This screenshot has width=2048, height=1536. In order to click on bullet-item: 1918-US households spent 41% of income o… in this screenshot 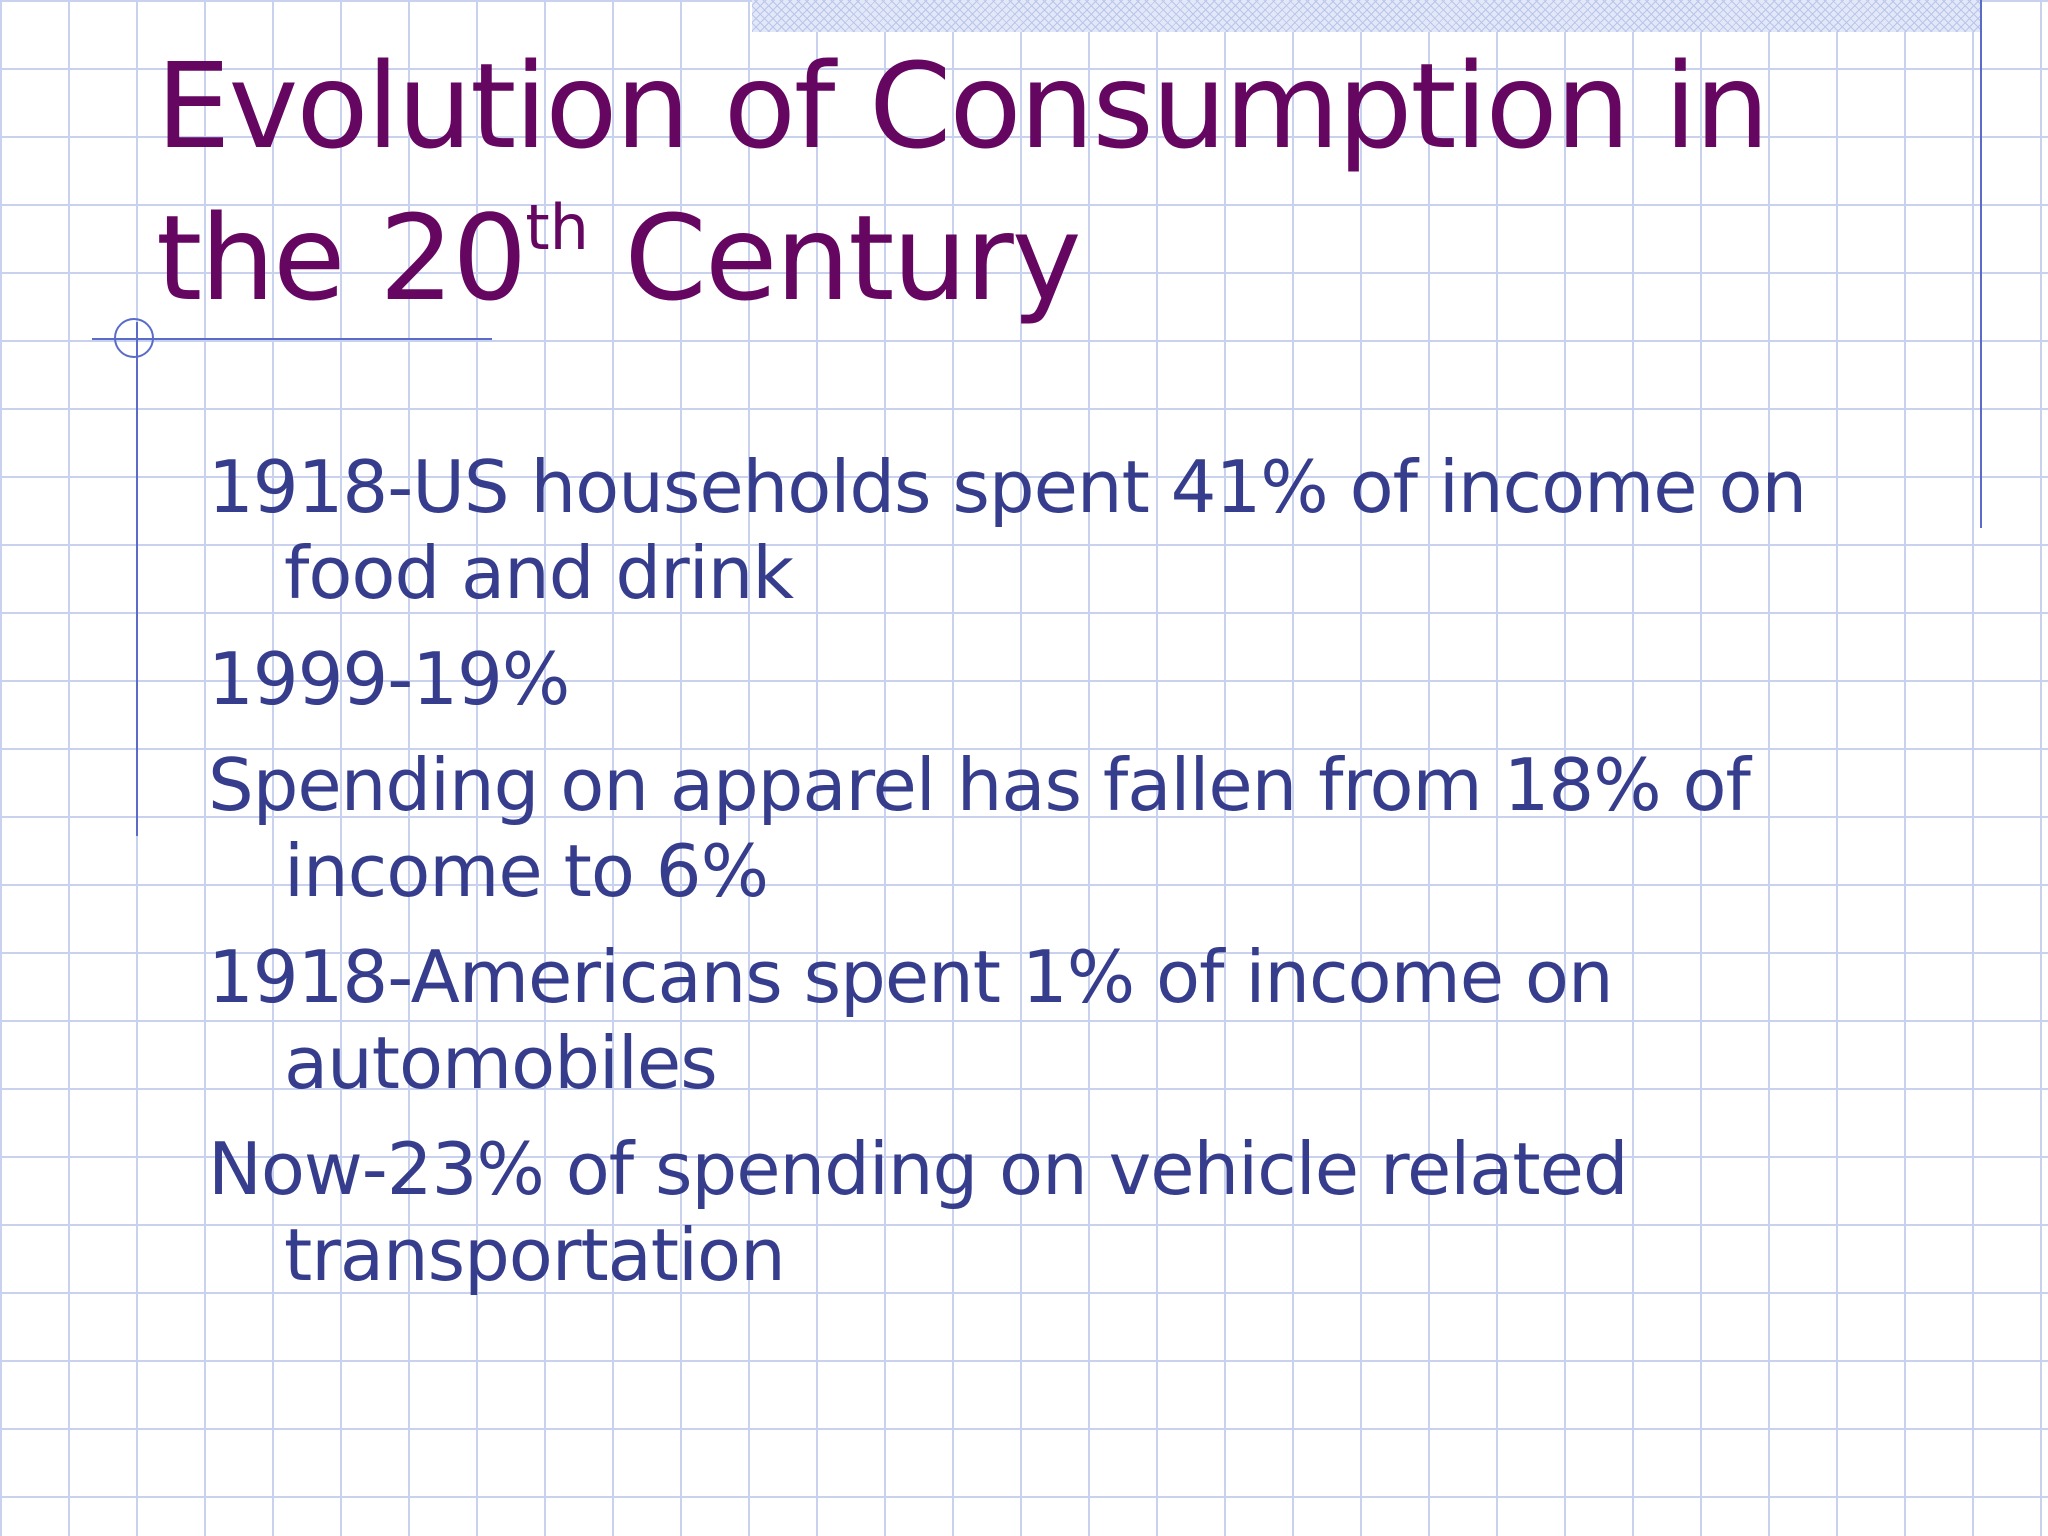, I will do `click(1007, 530)`.